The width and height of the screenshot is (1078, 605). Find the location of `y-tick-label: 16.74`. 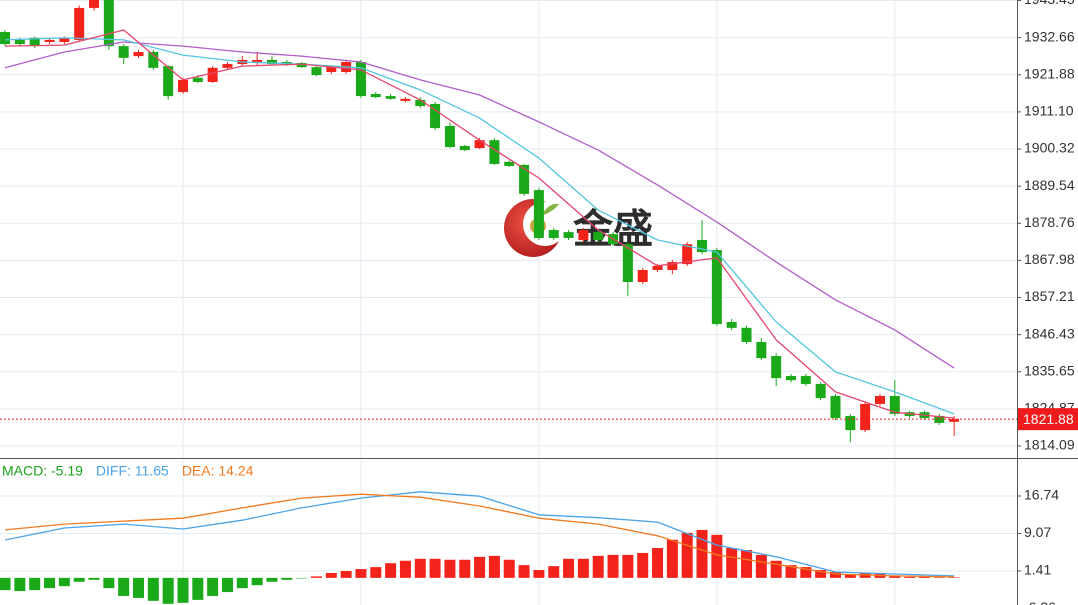

y-tick-label: 16.74 is located at coordinates (1041, 495).